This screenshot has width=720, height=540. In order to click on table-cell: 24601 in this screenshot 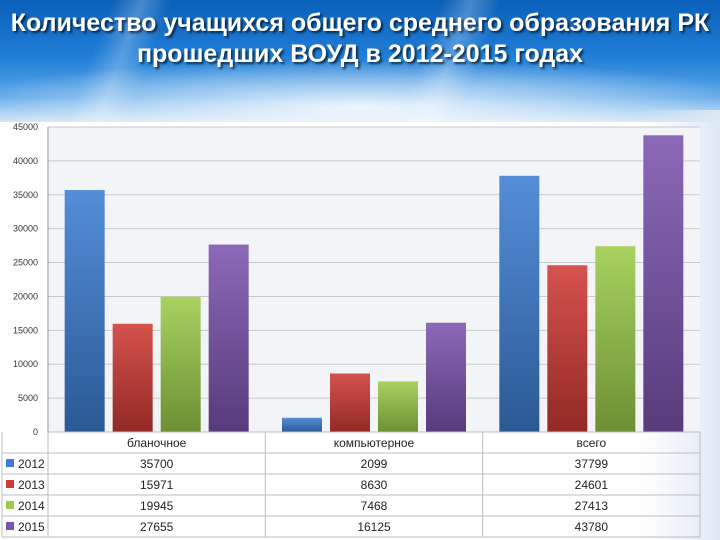, I will do `click(592, 485)`.